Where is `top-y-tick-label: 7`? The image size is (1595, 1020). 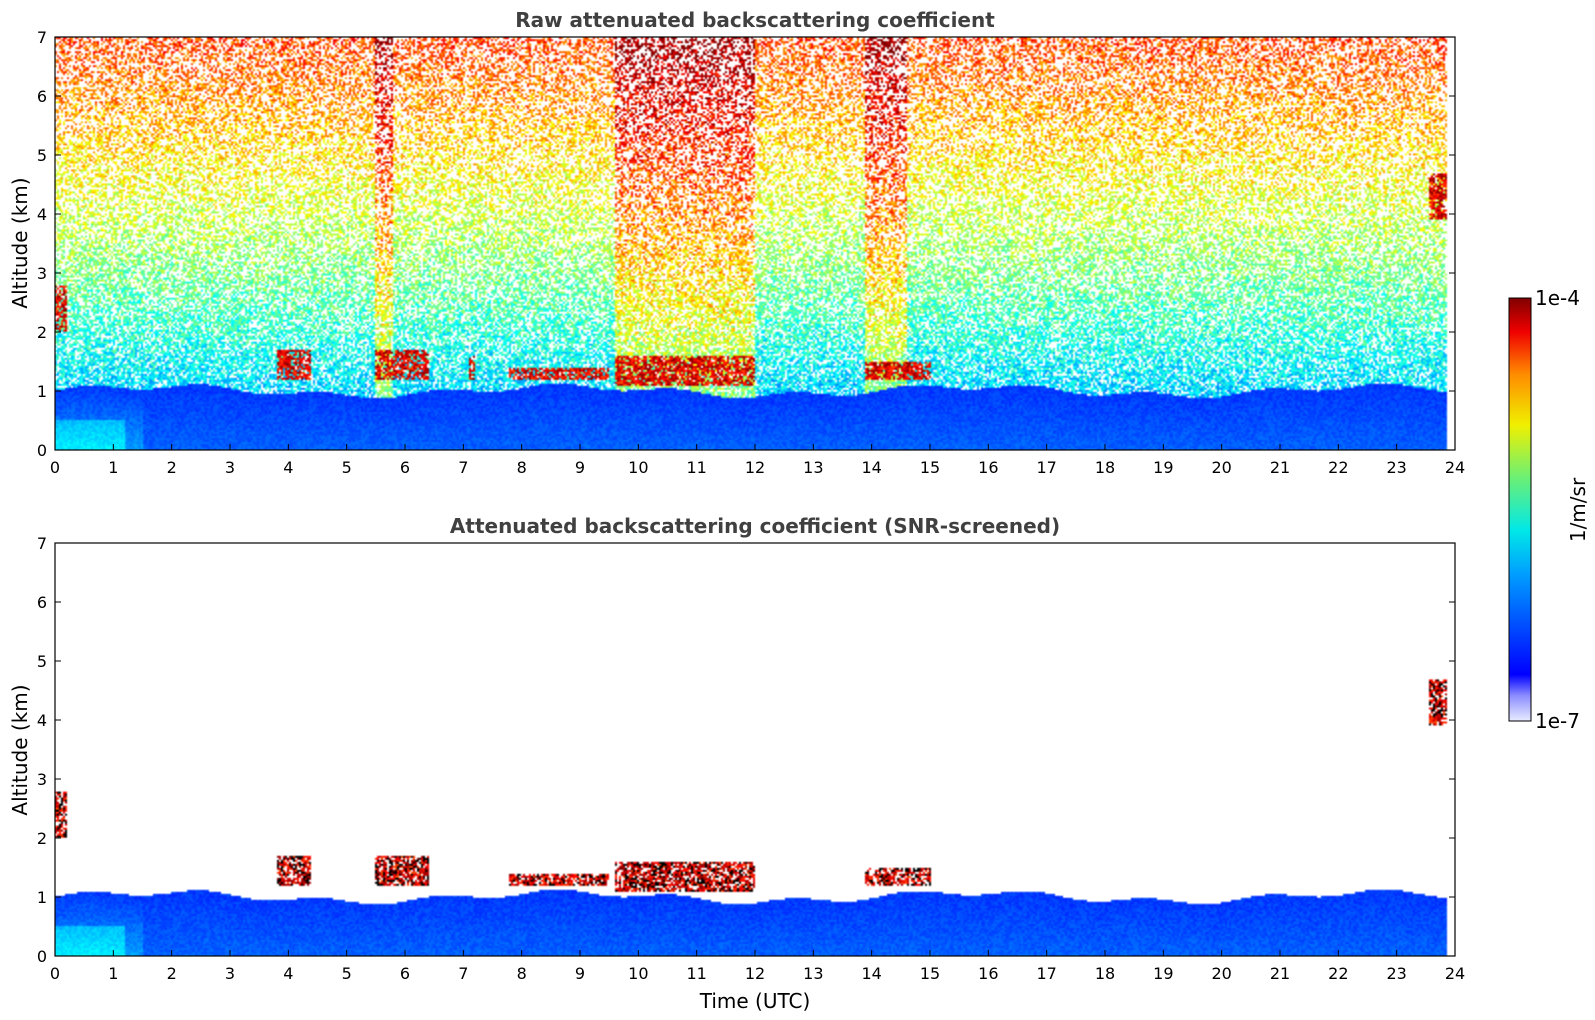
top-y-tick-label: 7 is located at coordinates (42, 37).